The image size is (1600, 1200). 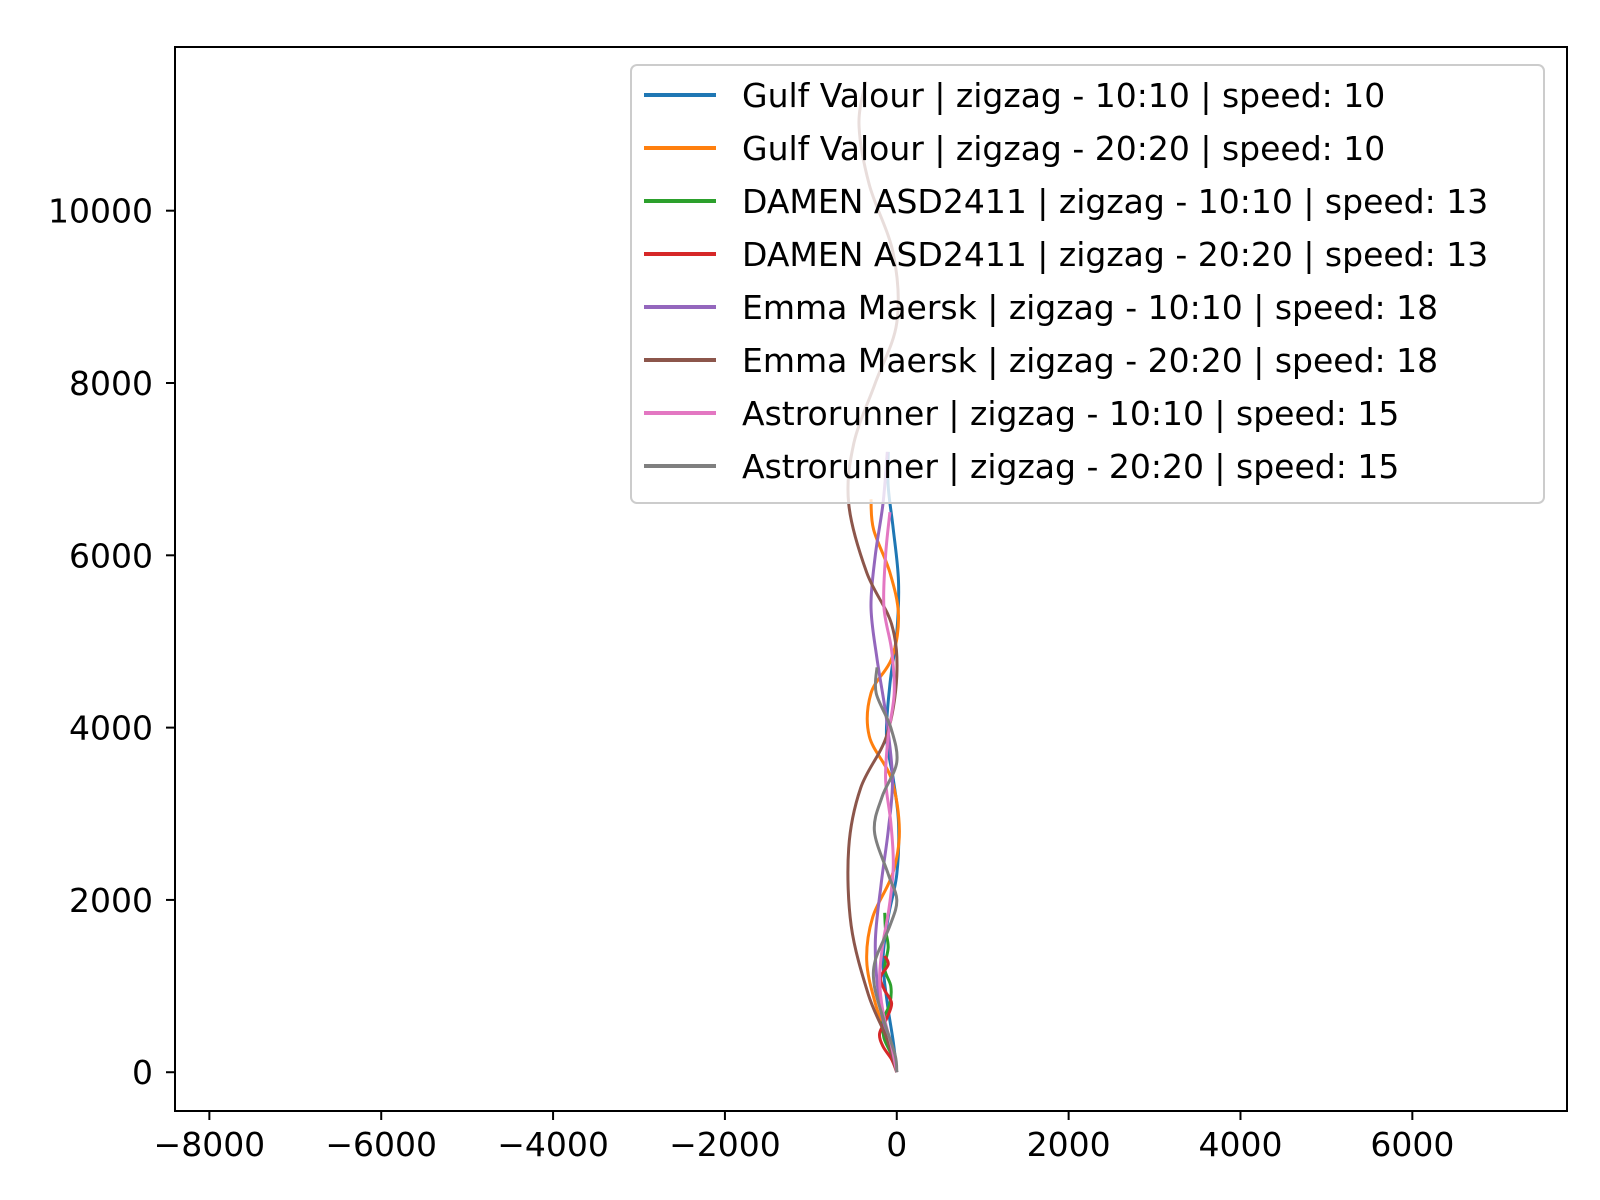 I want to click on legend-label-8: Astrorunner | zigzag - 20:20 | speed: 15, so click(x=1070, y=466).